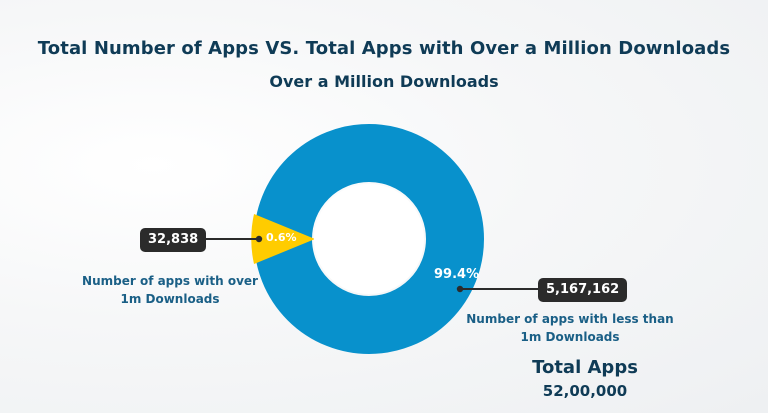  I want to click on pct-over: 0.6%, so click(281, 237).